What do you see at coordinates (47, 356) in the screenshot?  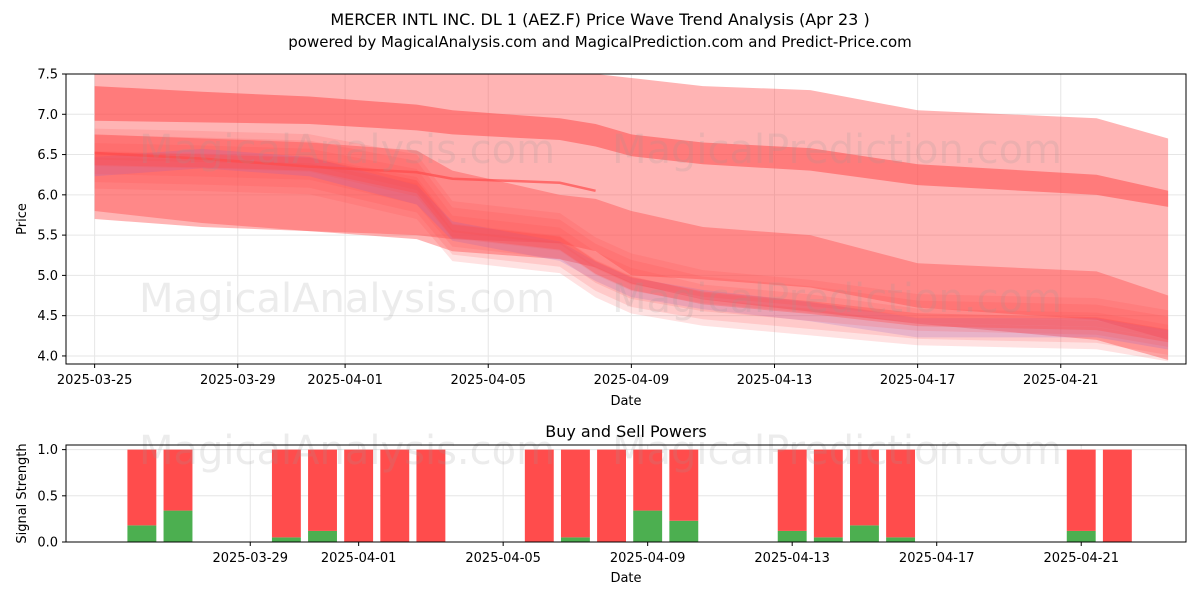 I see `y-tick-label: 4.0` at bounding box center [47, 356].